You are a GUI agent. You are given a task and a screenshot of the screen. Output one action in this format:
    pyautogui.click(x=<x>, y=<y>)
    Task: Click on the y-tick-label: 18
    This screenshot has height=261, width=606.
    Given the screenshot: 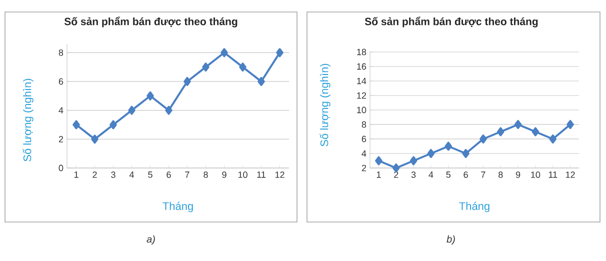 What is the action you would take?
    pyautogui.click(x=361, y=52)
    